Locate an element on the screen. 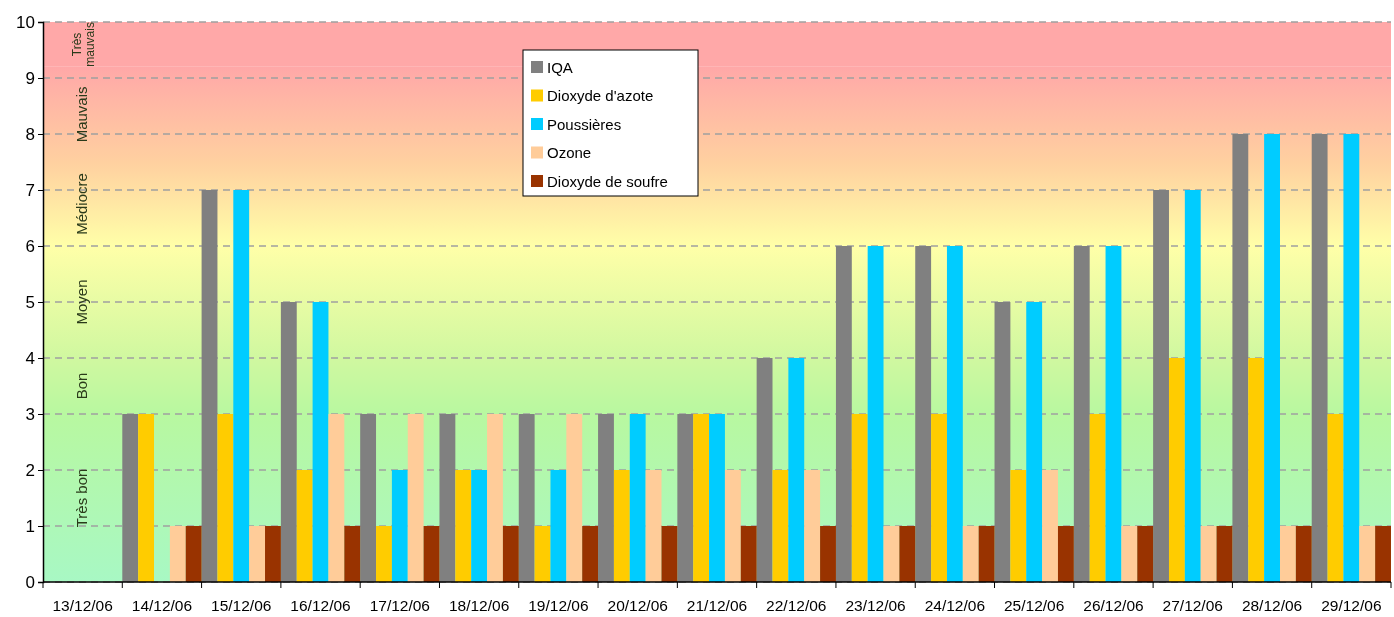 This screenshot has height=617, width=1394. y-tick-label: 2 is located at coordinates (30, 470).